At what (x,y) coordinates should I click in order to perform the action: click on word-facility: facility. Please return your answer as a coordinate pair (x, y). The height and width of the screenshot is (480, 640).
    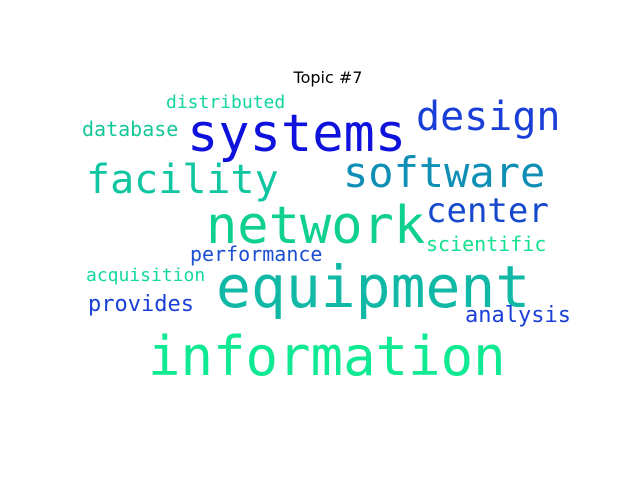
    Looking at the image, I should click on (182, 180).